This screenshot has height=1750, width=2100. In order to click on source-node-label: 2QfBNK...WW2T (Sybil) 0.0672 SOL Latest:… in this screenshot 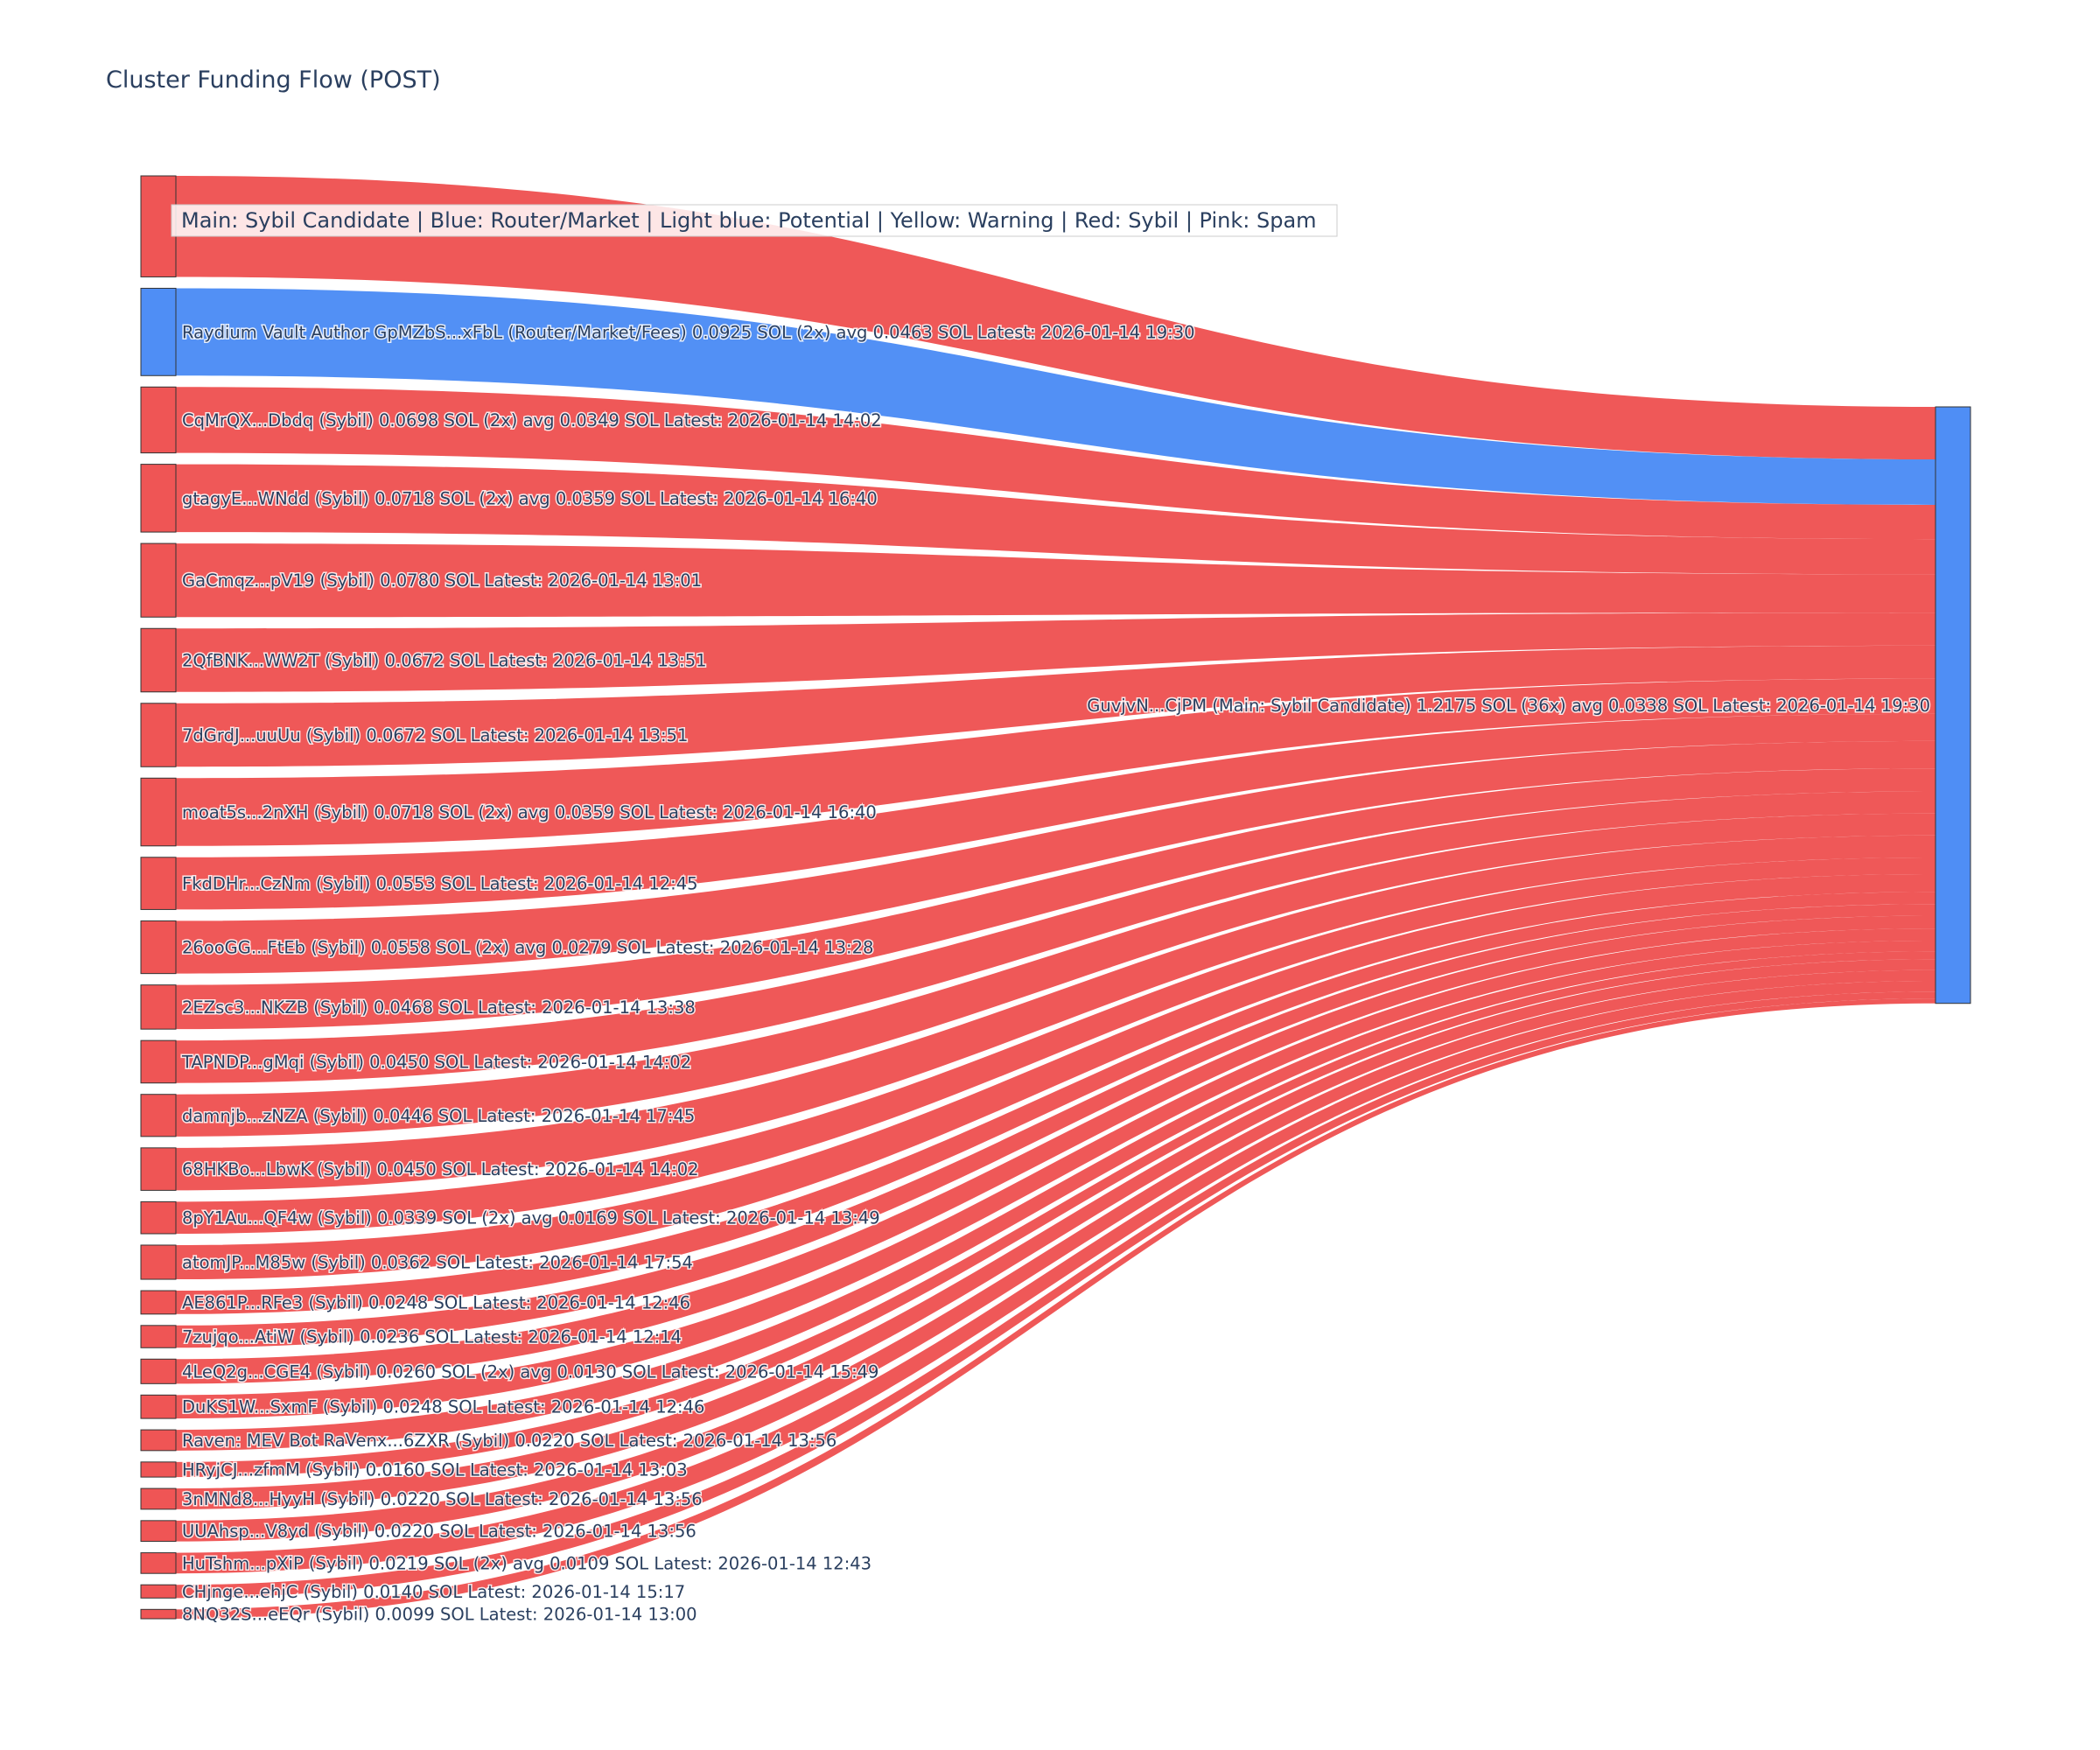, I will do `click(444, 661)`.